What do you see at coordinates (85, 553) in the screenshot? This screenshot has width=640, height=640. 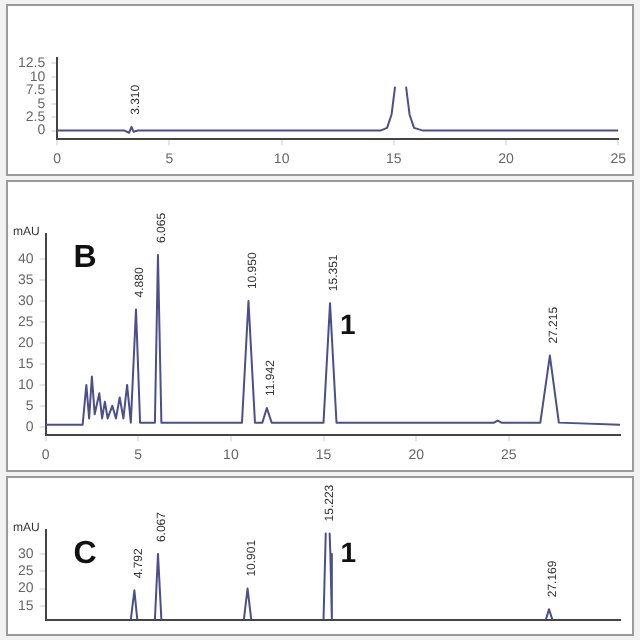 I see `annotation: C` at bounding box center [85, 553].